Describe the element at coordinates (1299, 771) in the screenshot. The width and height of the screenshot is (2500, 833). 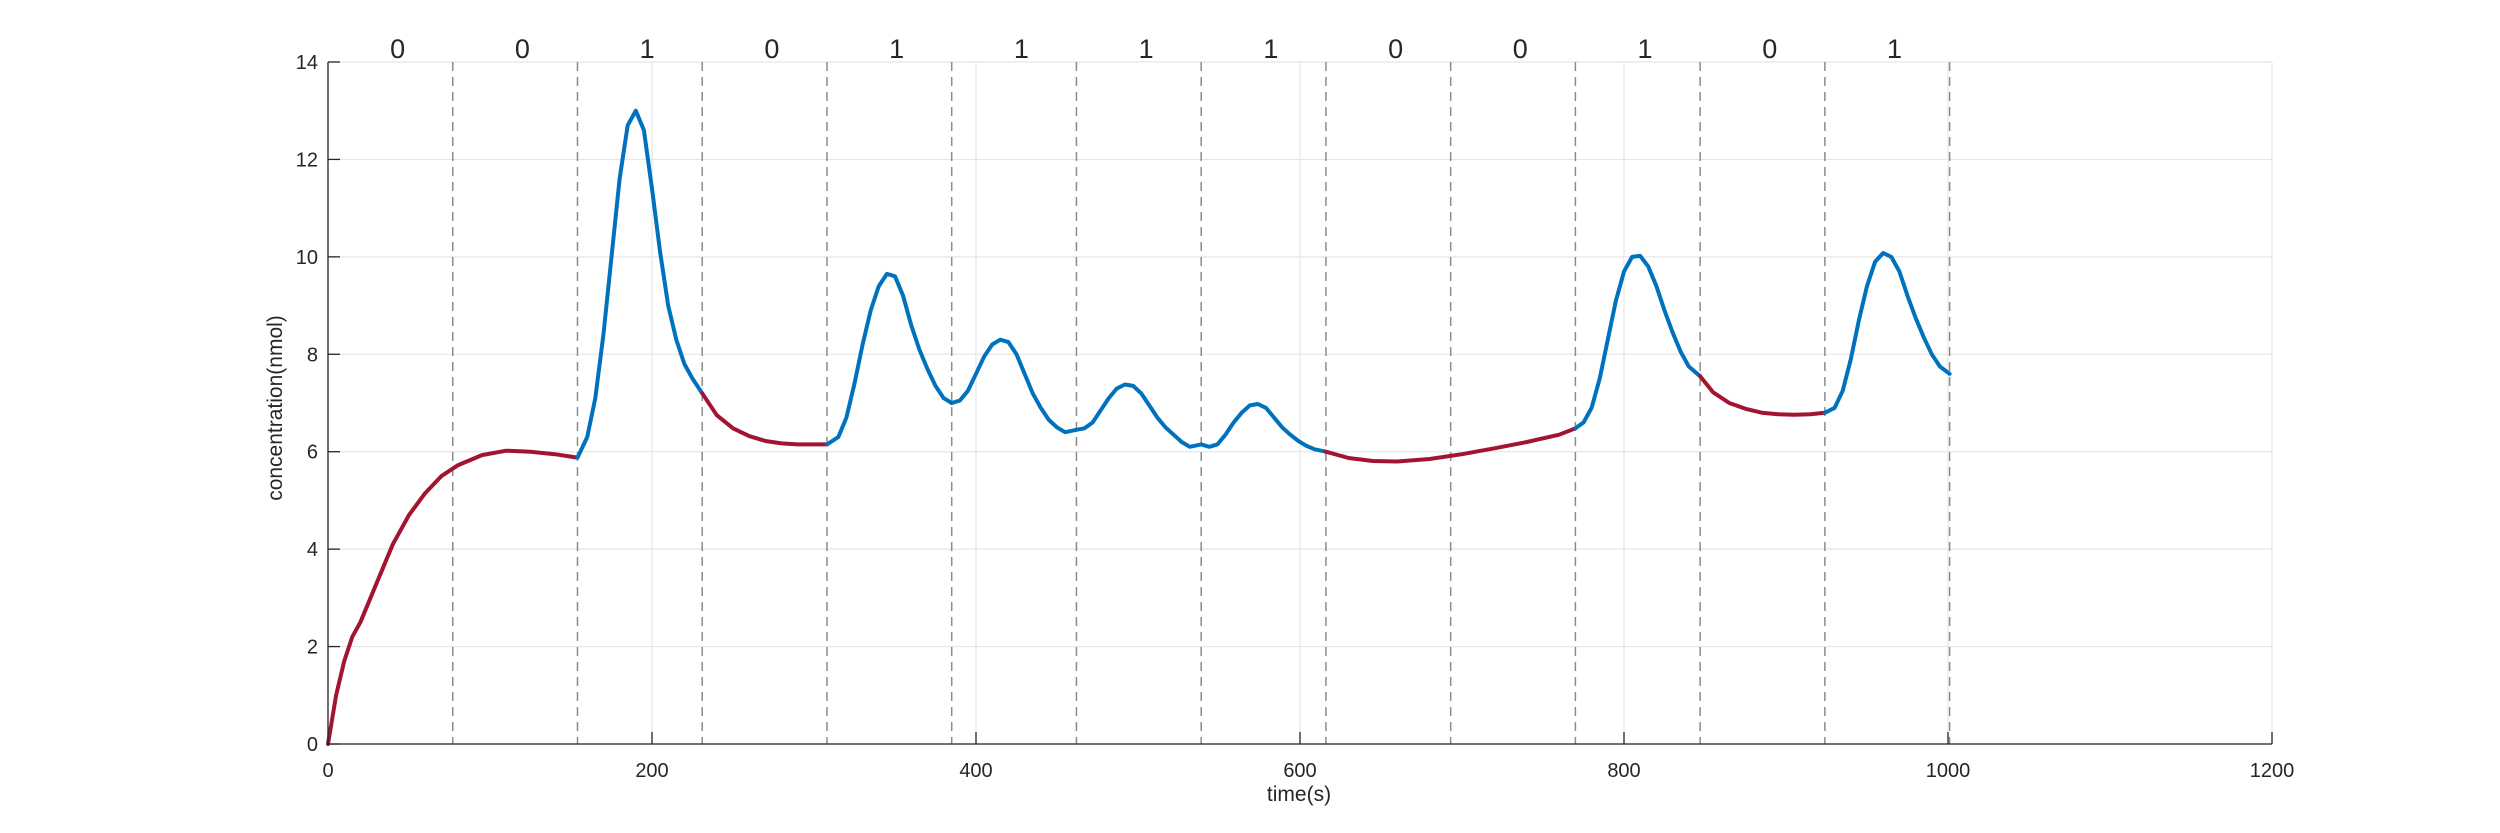
I see `x-tick-label: 600` at that location.